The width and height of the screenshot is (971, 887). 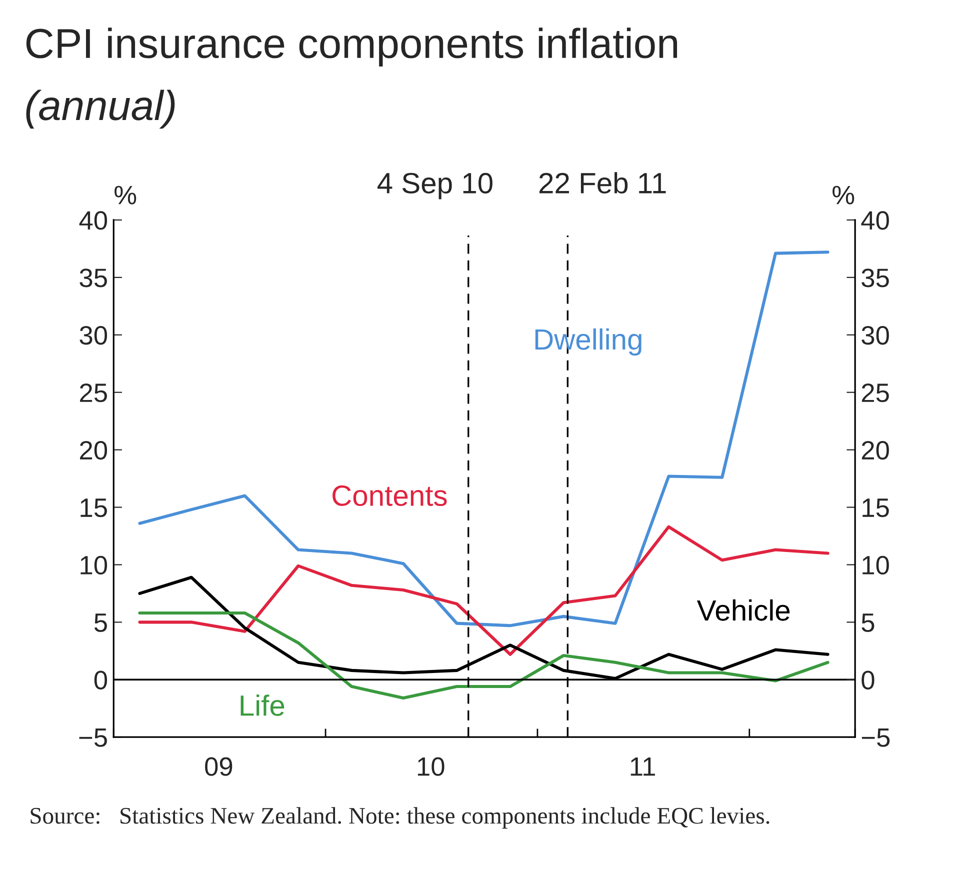 I want to click on y-tick-label: −5, so click(x=93, y=737).